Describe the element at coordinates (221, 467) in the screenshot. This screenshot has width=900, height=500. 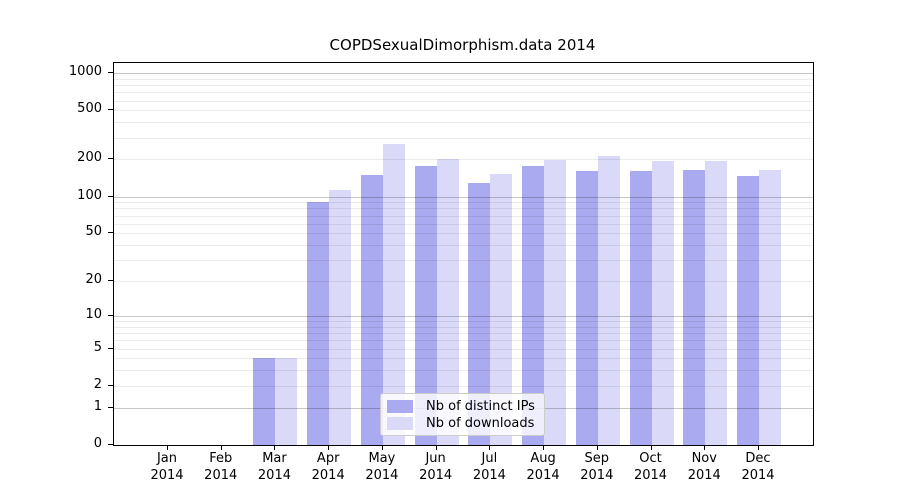
I see `x-tick-label: Feb 2014` at that location.